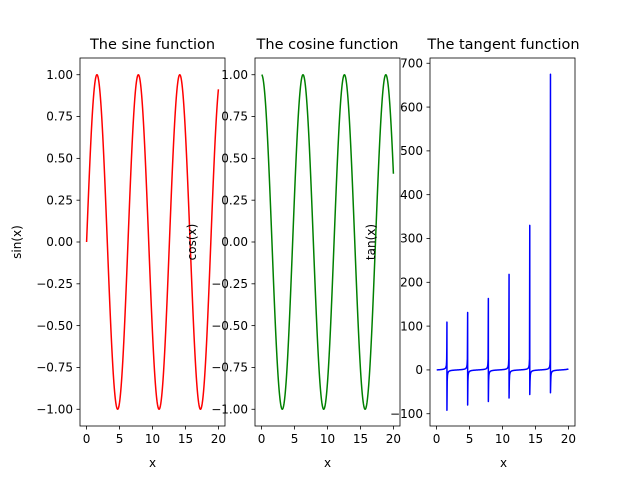 Image resolution: width=640 pixels, height=480 pixels. What do you see at coordinates (54, 368) in the screenshot?
I see `sine-ytick-label: −0.75` at bounding box center [54, 368].